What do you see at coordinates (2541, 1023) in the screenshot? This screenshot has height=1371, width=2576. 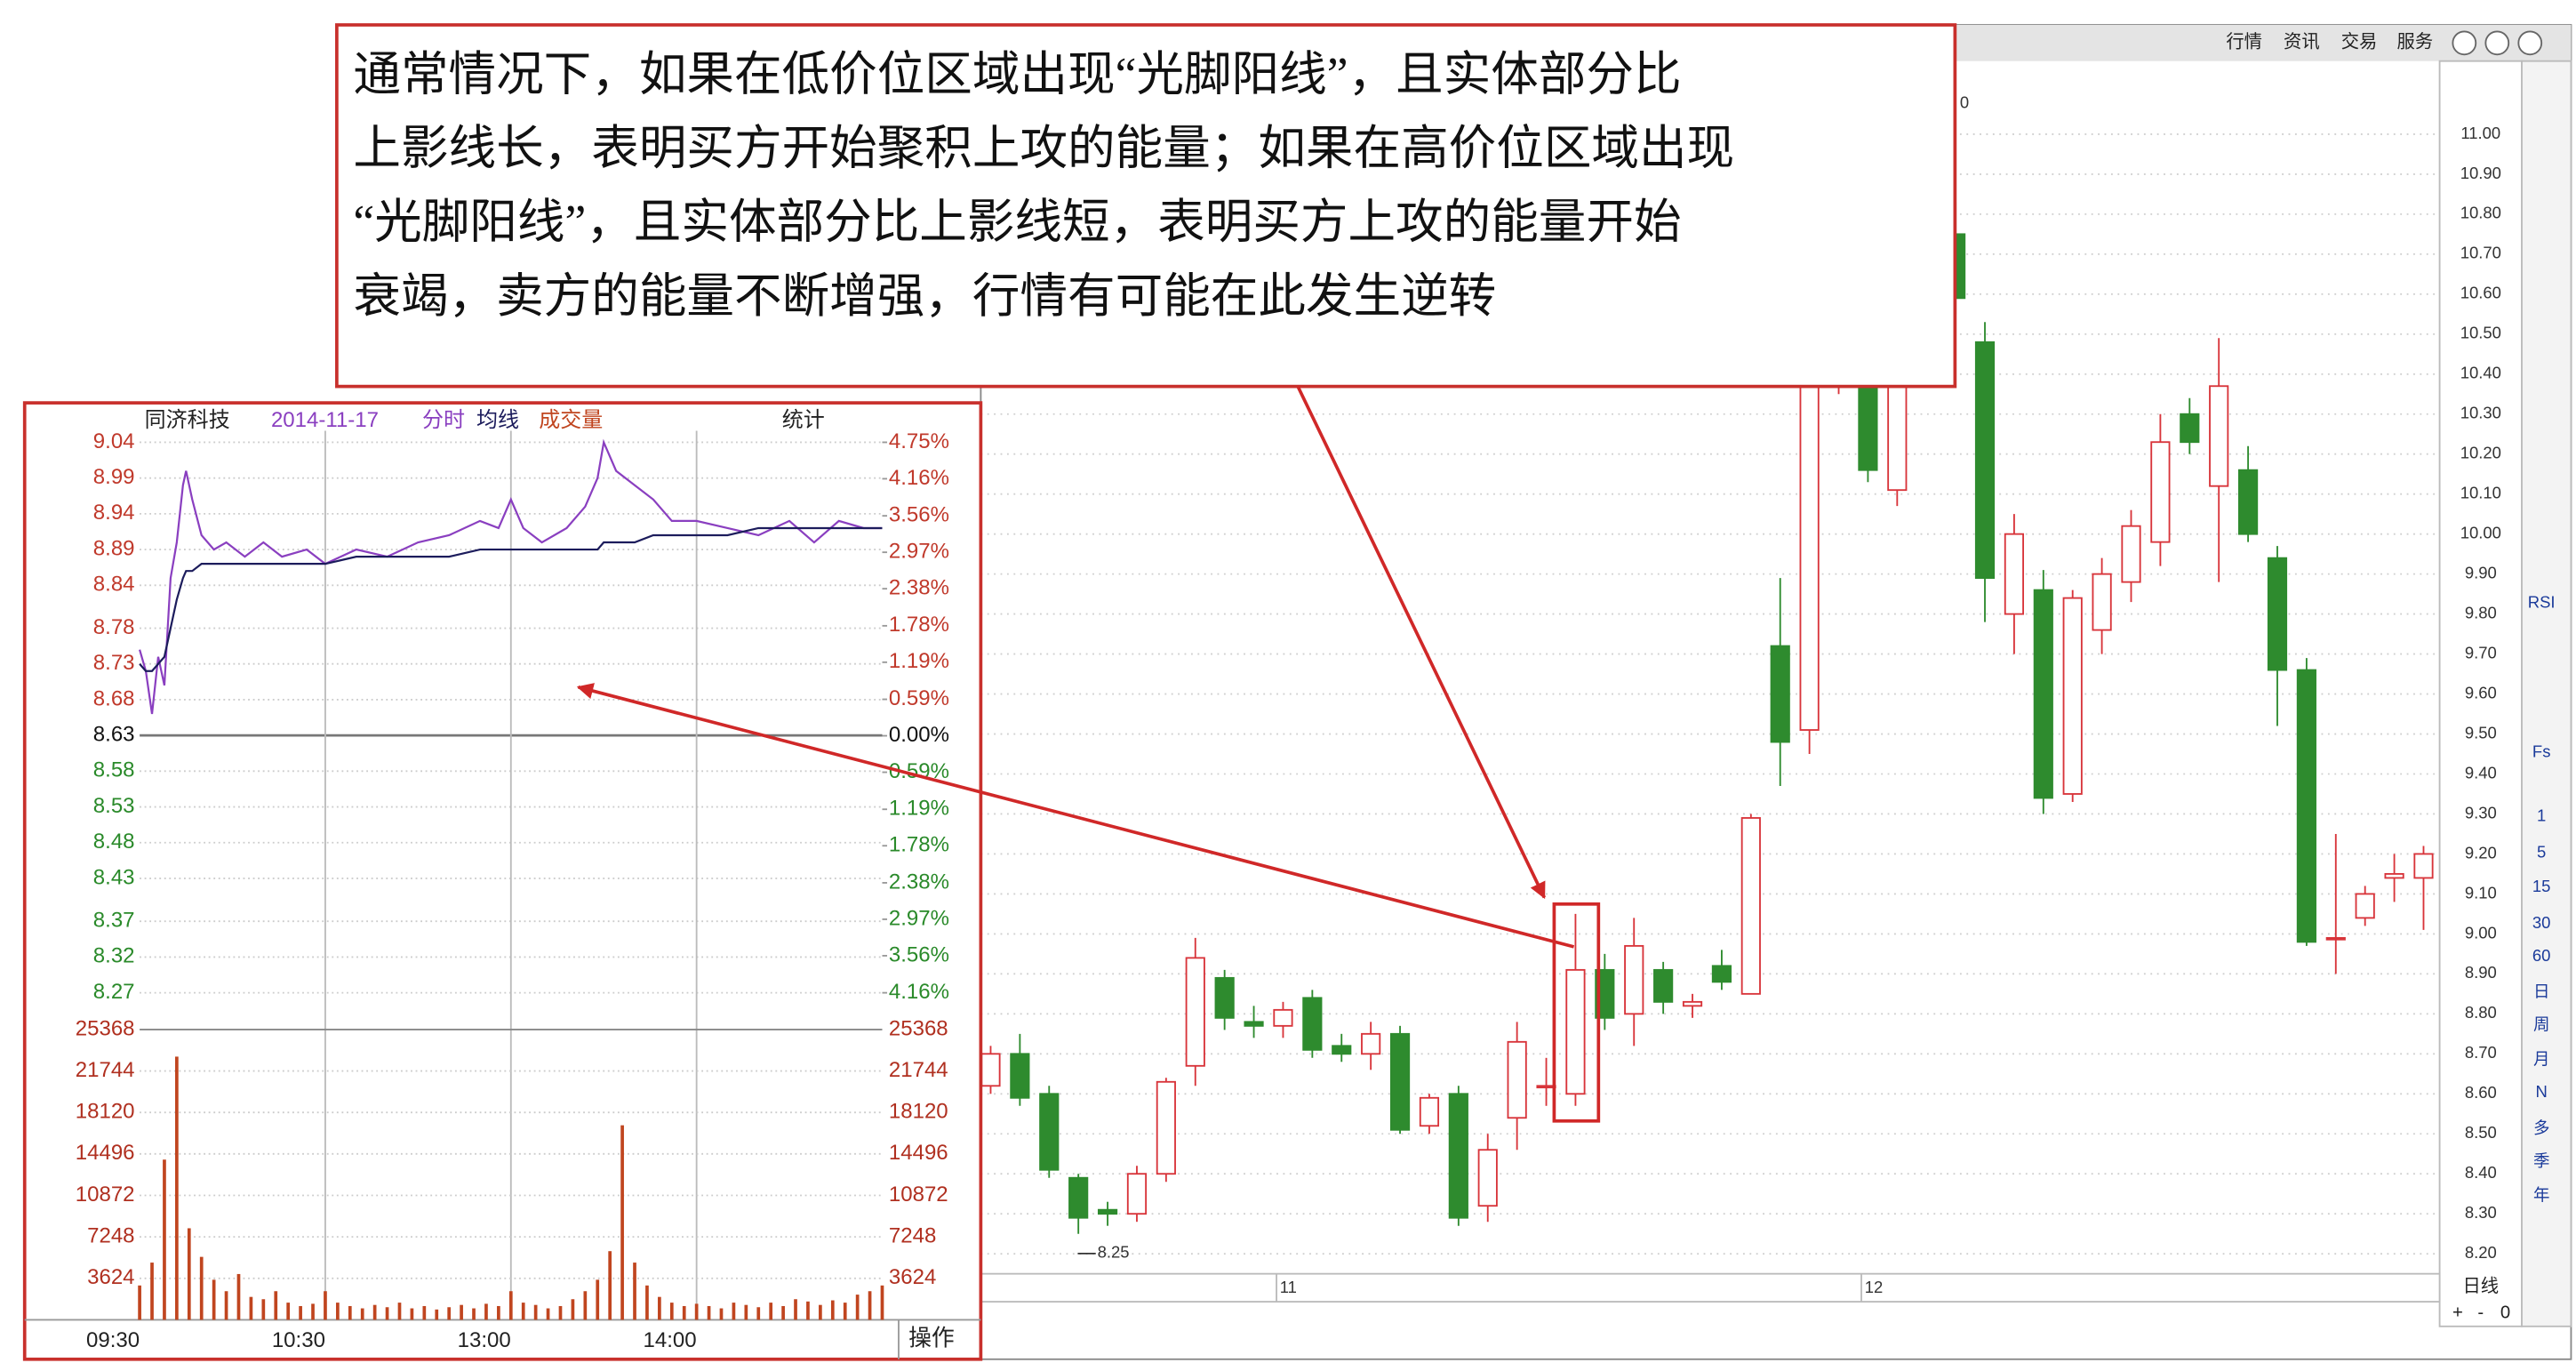 I see `sidebar-item: 周` at bounding box center [2541, 1023].